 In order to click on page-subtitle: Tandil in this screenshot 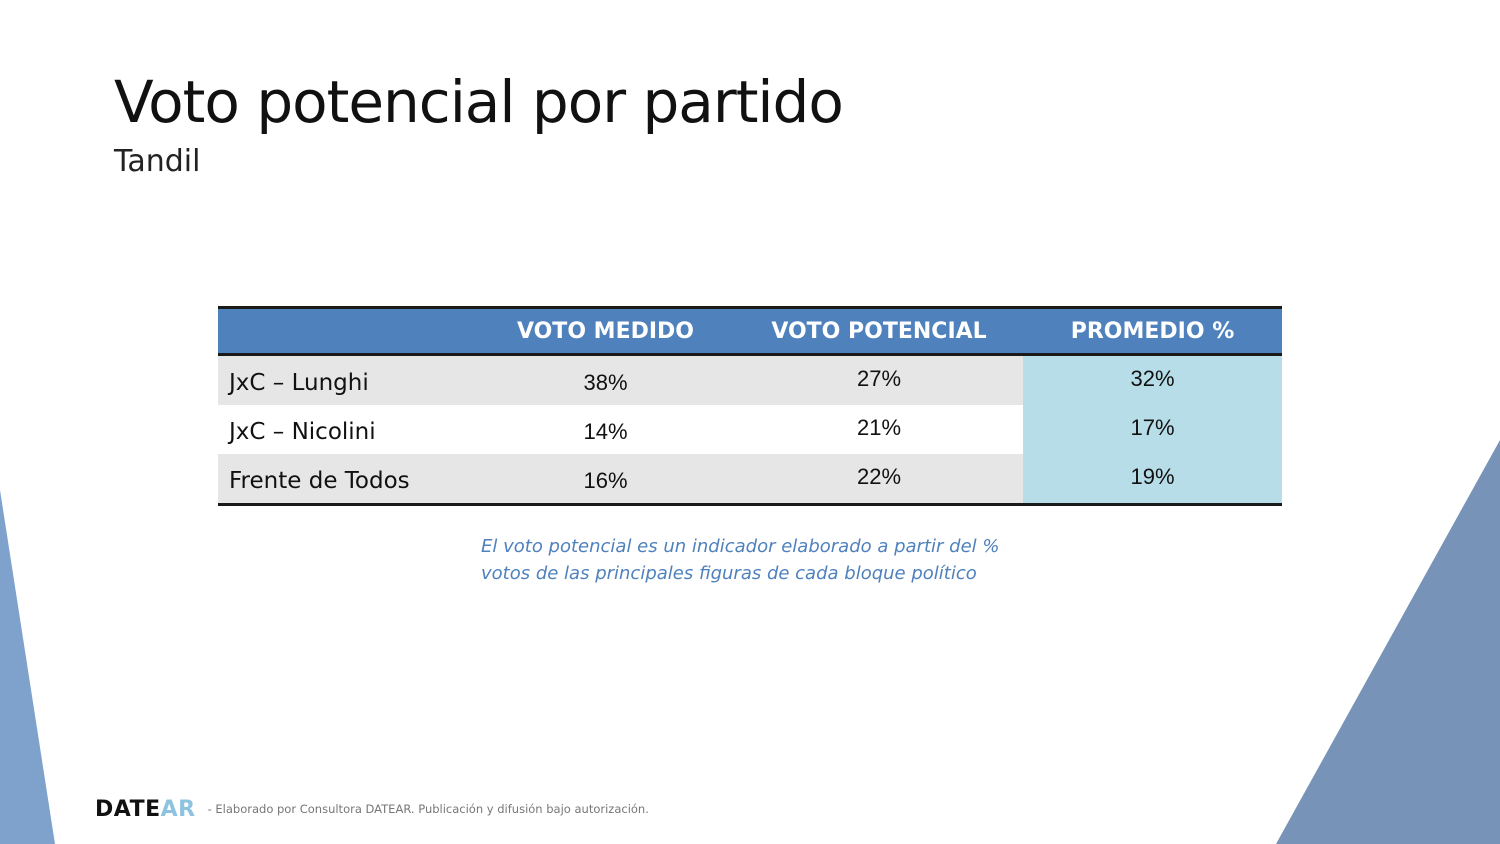, I will do `click(157, 161)`.